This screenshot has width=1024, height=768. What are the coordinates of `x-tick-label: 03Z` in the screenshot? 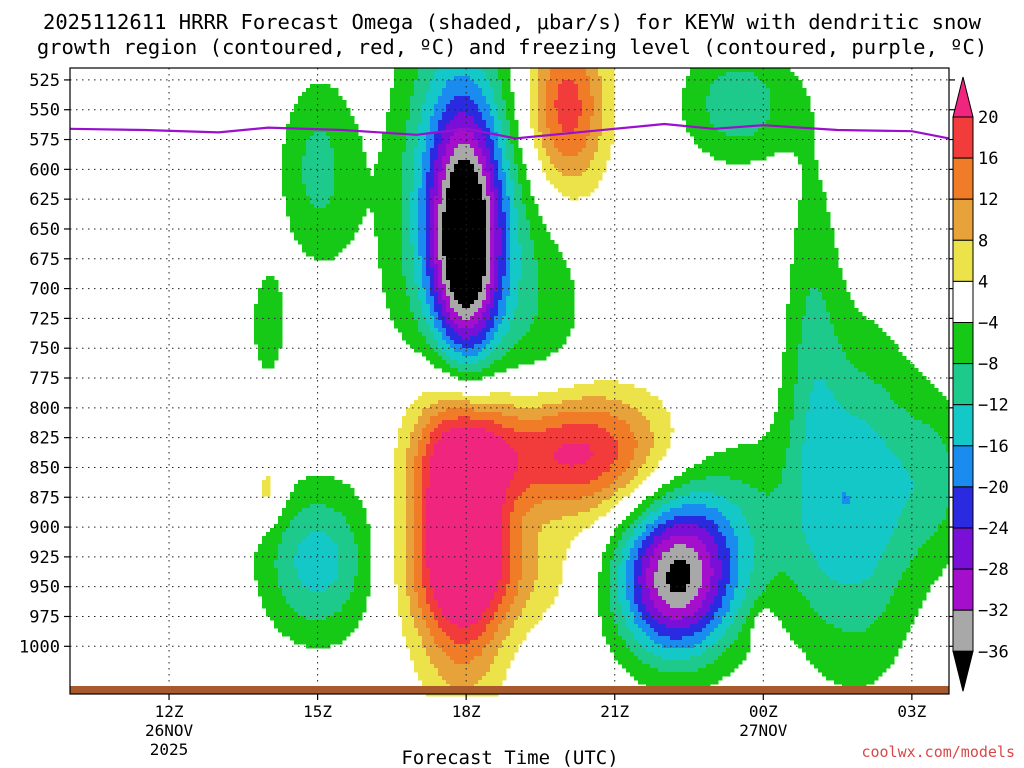 It's located at (911, 711).